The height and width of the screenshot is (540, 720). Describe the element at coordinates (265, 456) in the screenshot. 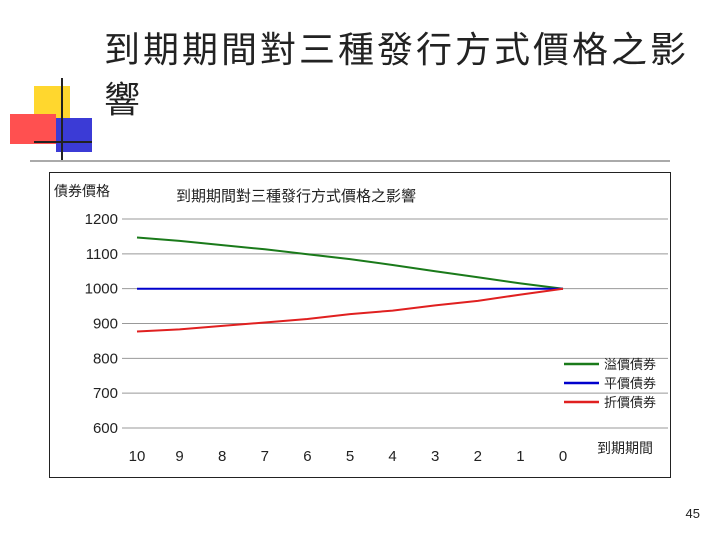

I see `x-tick-label: 7` at that location.